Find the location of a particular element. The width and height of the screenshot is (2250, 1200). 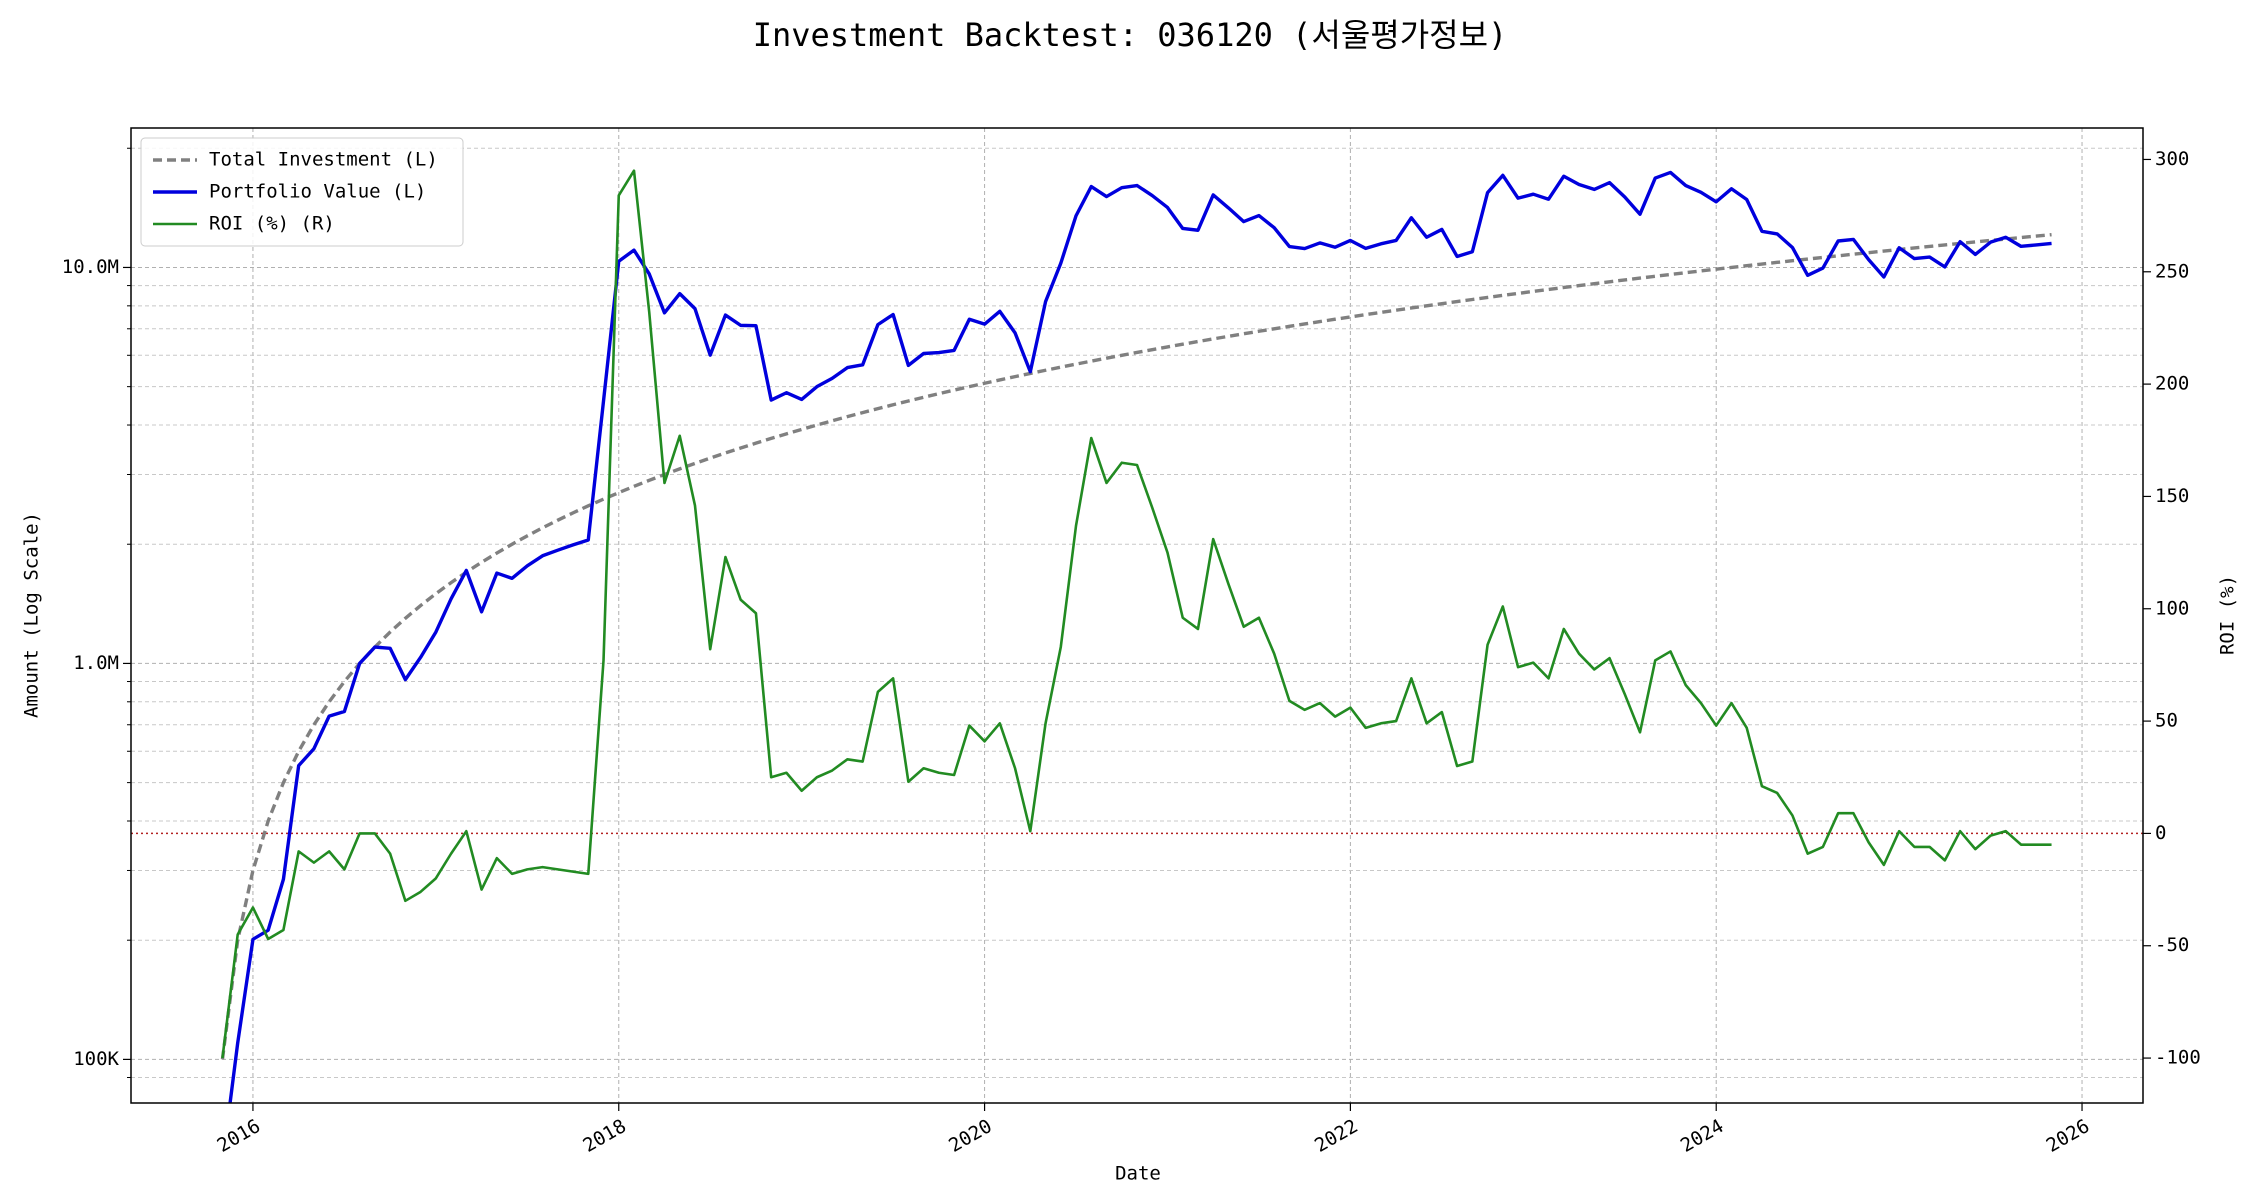

y-tick-label: 1.0M is located at coordinates (96, 663).